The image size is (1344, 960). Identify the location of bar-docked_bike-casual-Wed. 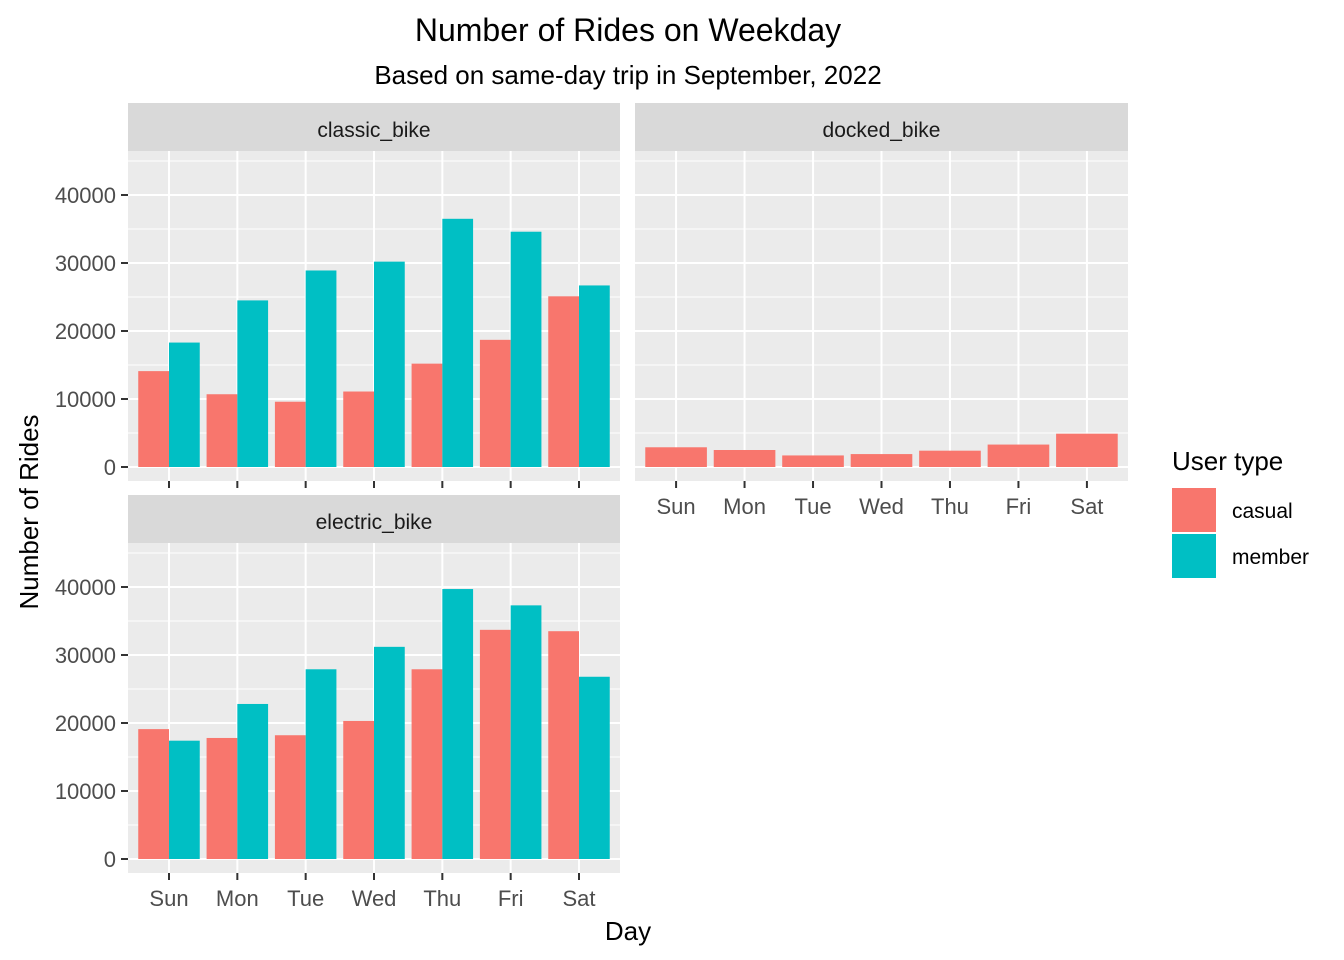
(881, 460).